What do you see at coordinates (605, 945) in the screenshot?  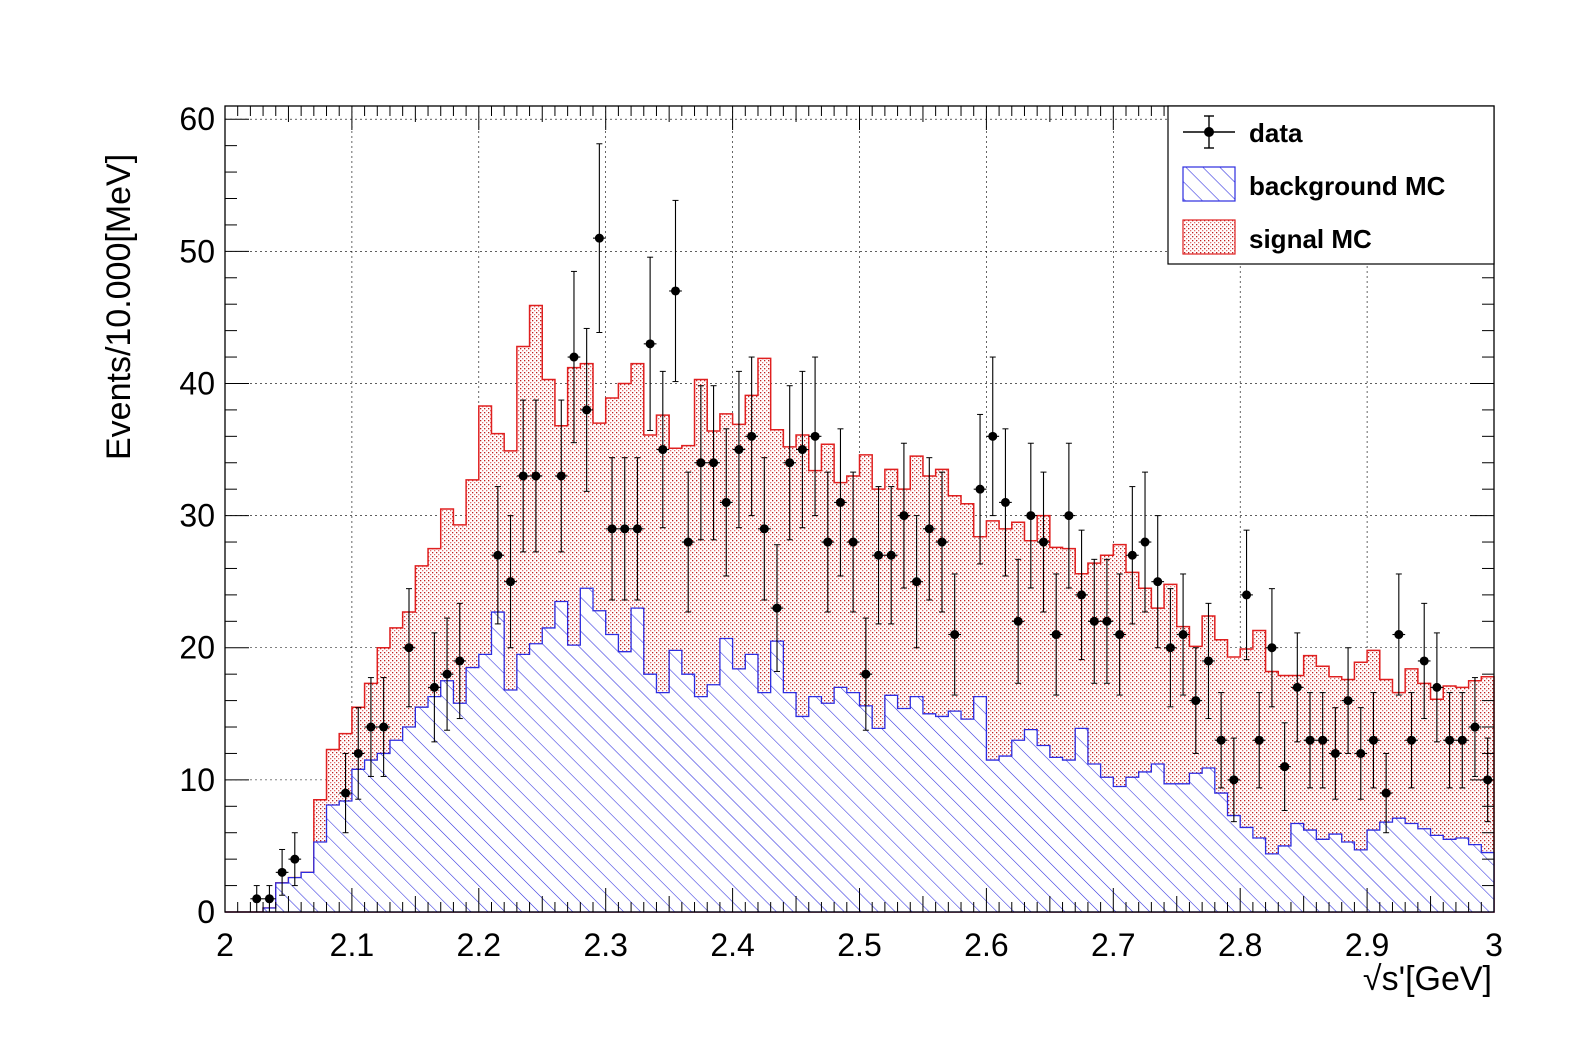 I see `x-tick-label: 2.3` at bounding box center [605, 945].